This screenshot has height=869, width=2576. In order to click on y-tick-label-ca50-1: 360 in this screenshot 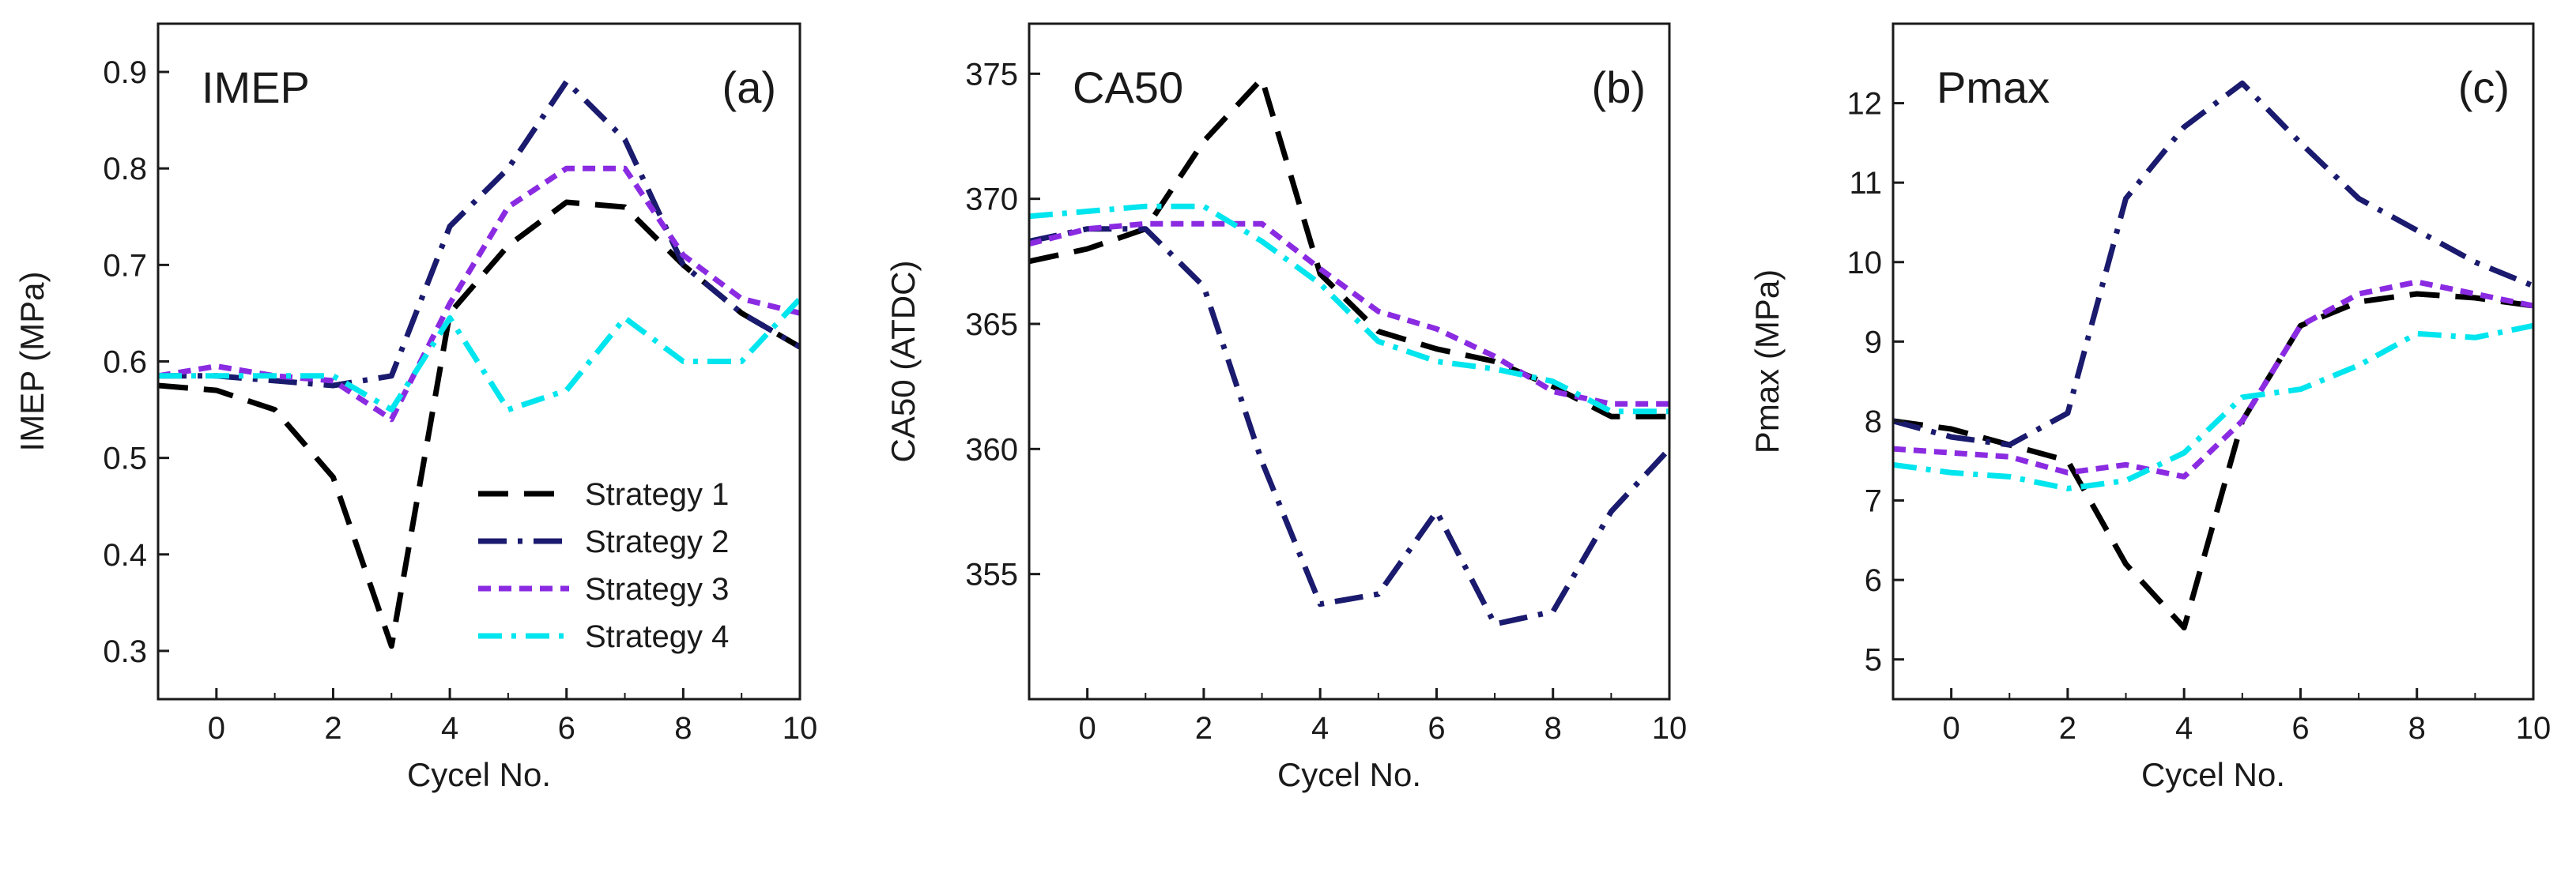, I will do `click(991, 450)`.